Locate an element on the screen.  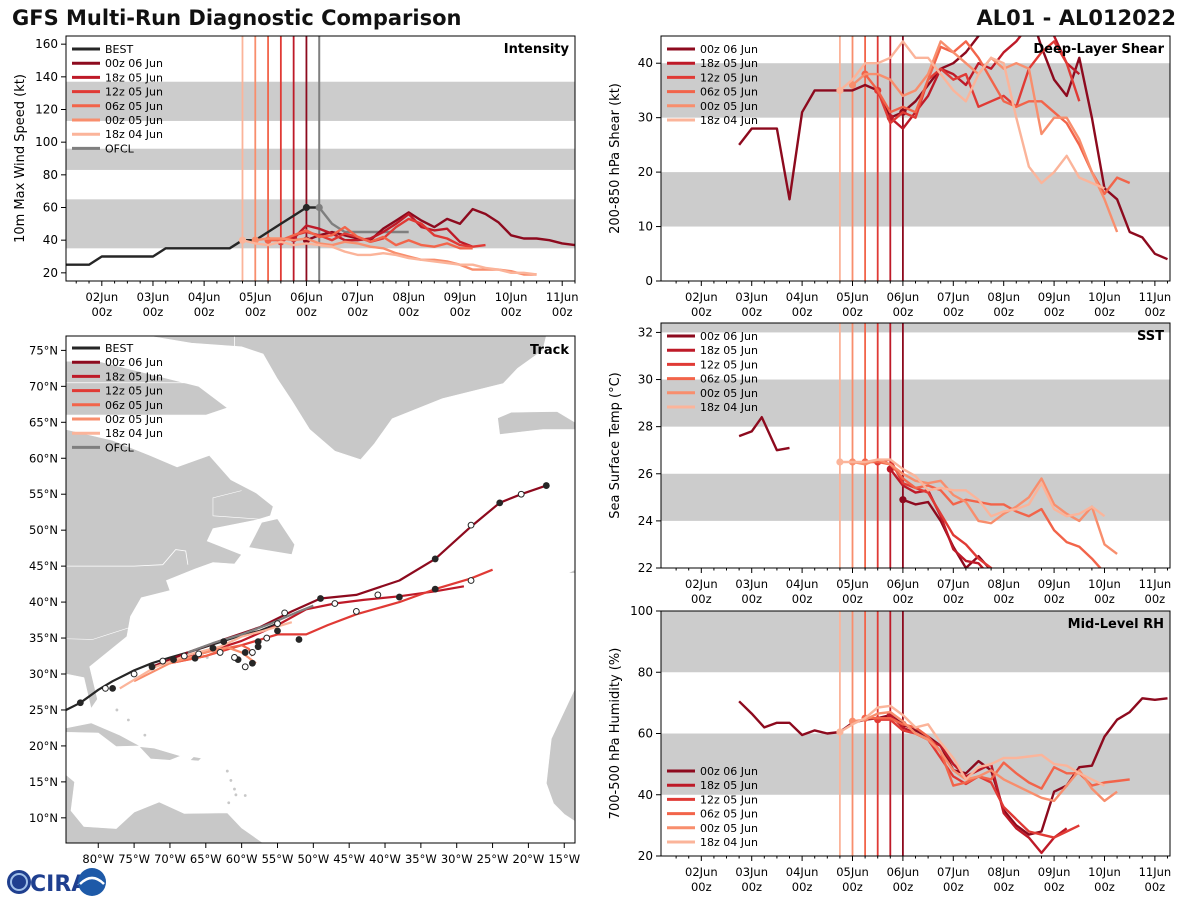
shear-title: Deep-Layer Shear is located at coordinates (1098, 49).